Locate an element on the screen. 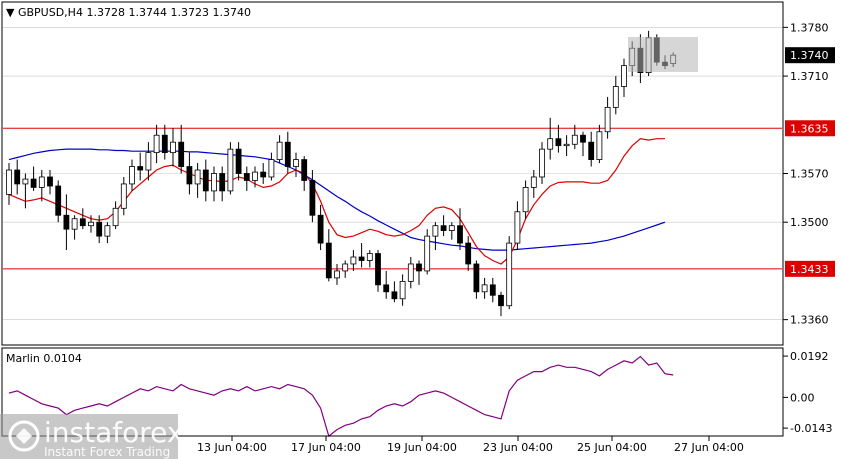 This screenshot has width=842, height=459. high-value: 1.3744 is located at coordinates (147, 12).